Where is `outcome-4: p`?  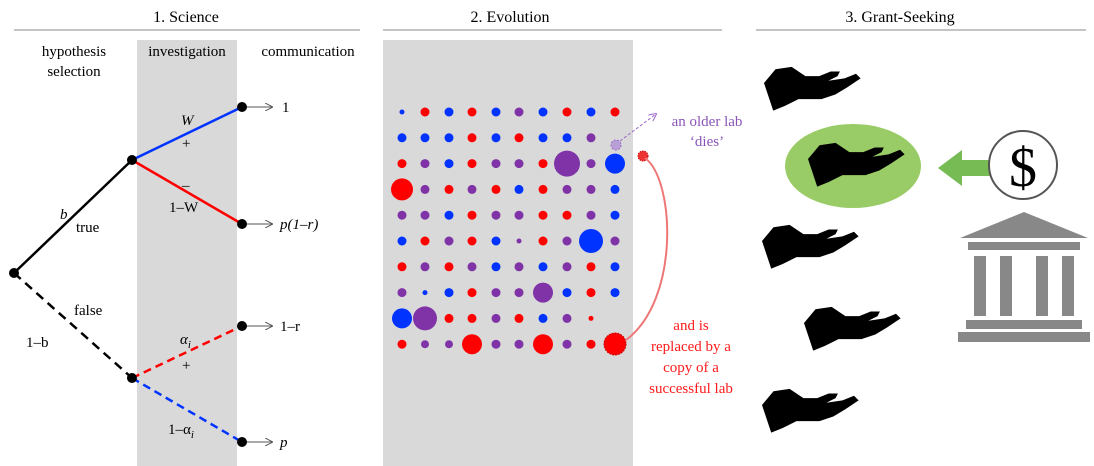
outcome-4: p is located at coordinates (283, 443).